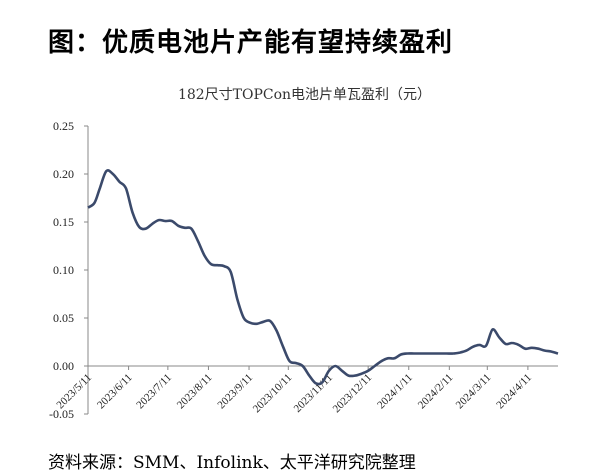 This screenshot has height=473, width=609. Describe the element at coordinates (63, 174) in the screenshot. I see `y-tick-label: 0.20` at that location.